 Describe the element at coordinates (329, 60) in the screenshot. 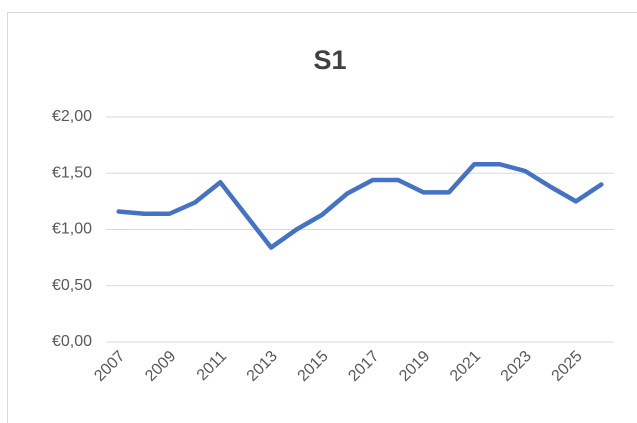

I see `chart-title: S1` at that location.